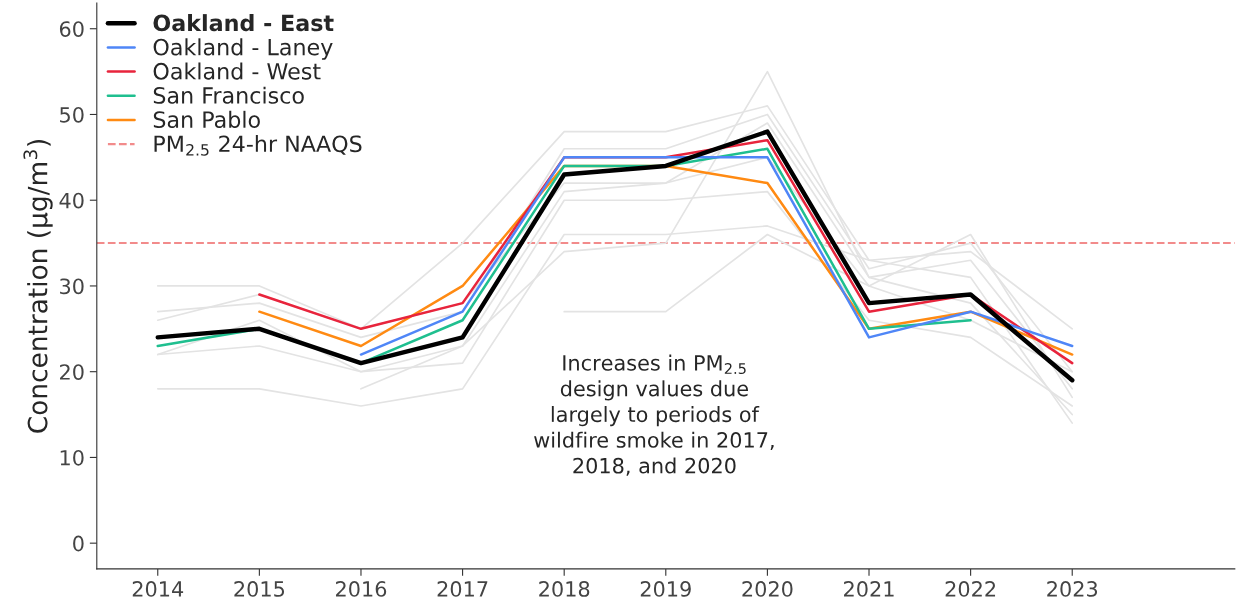 The width and height of the screenshot is (1241, 602). Describe the element at coordinates (38, 286) in the screenshot. I see `y-axis-title: Concentration (µg/m$^{3}$)` at that location.